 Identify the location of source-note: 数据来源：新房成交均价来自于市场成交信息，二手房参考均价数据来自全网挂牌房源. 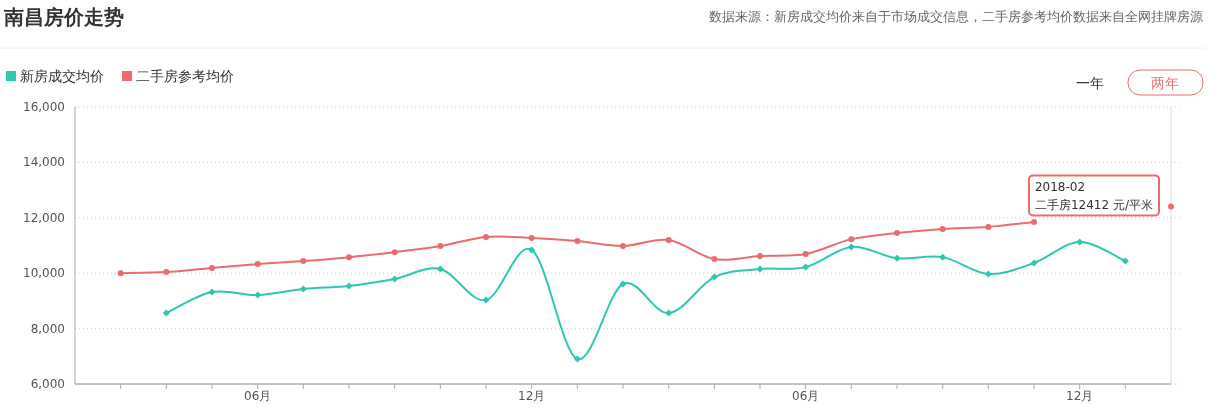
(956, 16).